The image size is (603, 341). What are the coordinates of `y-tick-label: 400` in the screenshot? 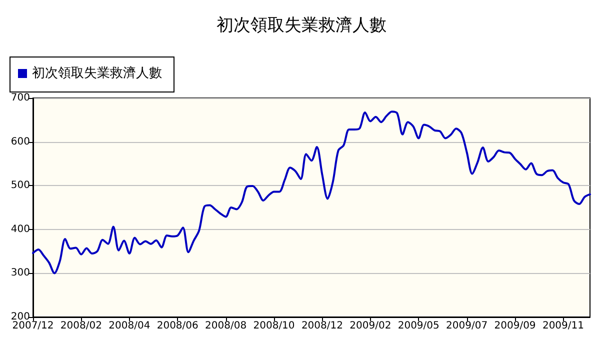 It's located at (20, 229).